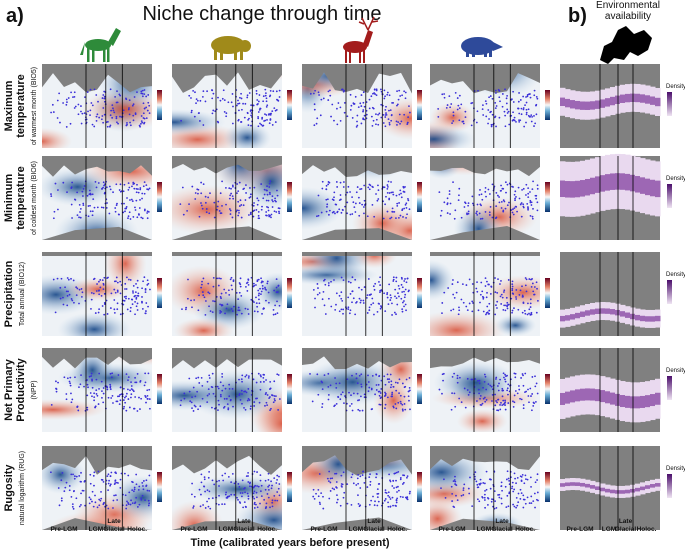  I want to click on row-subtitle: of coldest month (BIO6), so click(34, 198).